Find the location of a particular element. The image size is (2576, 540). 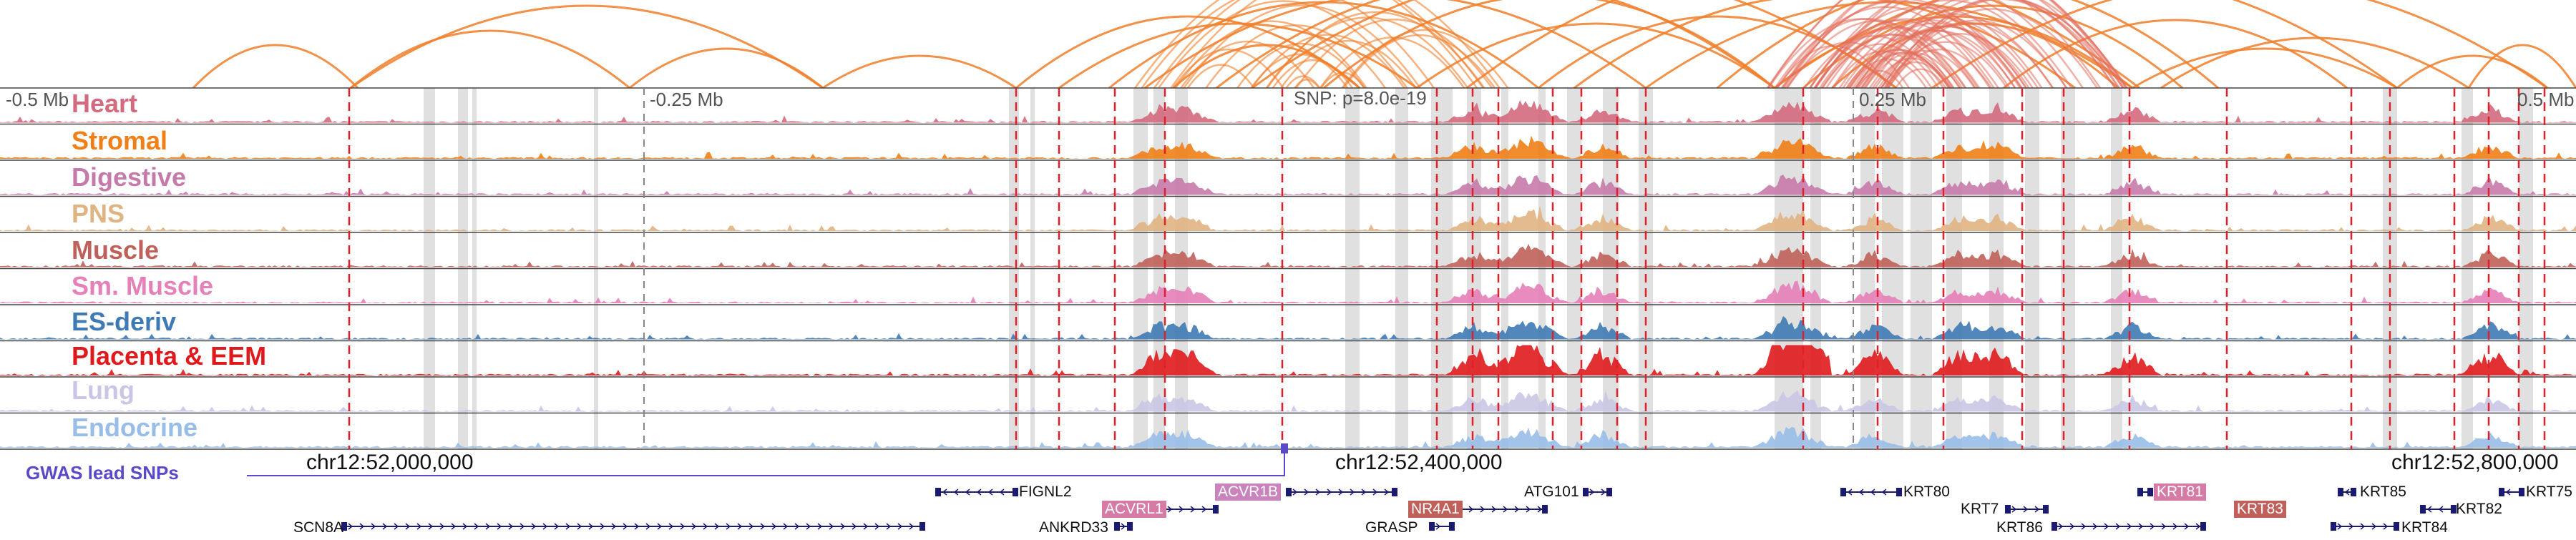

gwas-connector-line is located at coordinates (766, 461).